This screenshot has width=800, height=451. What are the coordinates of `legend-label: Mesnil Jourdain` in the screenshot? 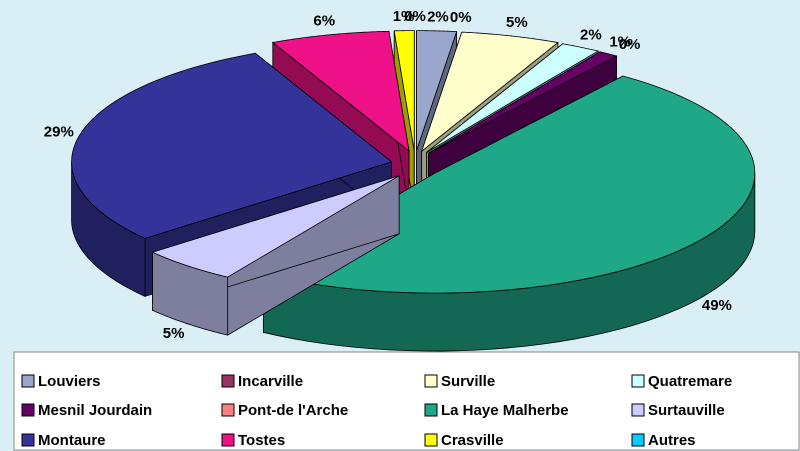 It's located at (95, 410).